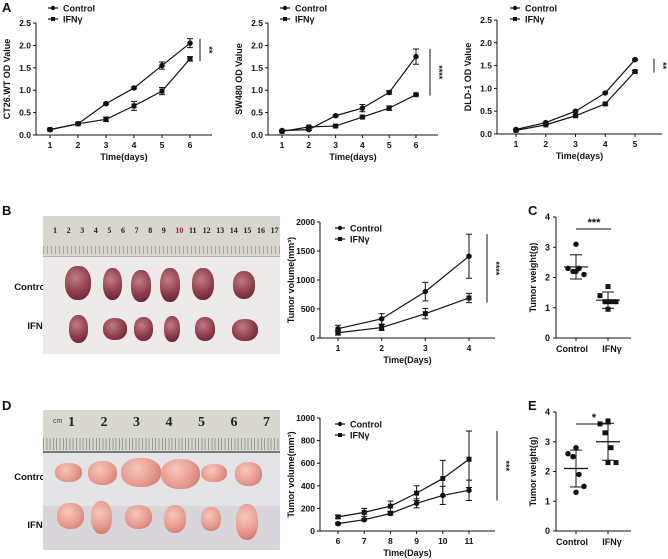 This screenshot has height=559, width=668. Describe the element at coordinates (305, 418) in the screenshot. I see `y-tick-label: 1000` at that location.